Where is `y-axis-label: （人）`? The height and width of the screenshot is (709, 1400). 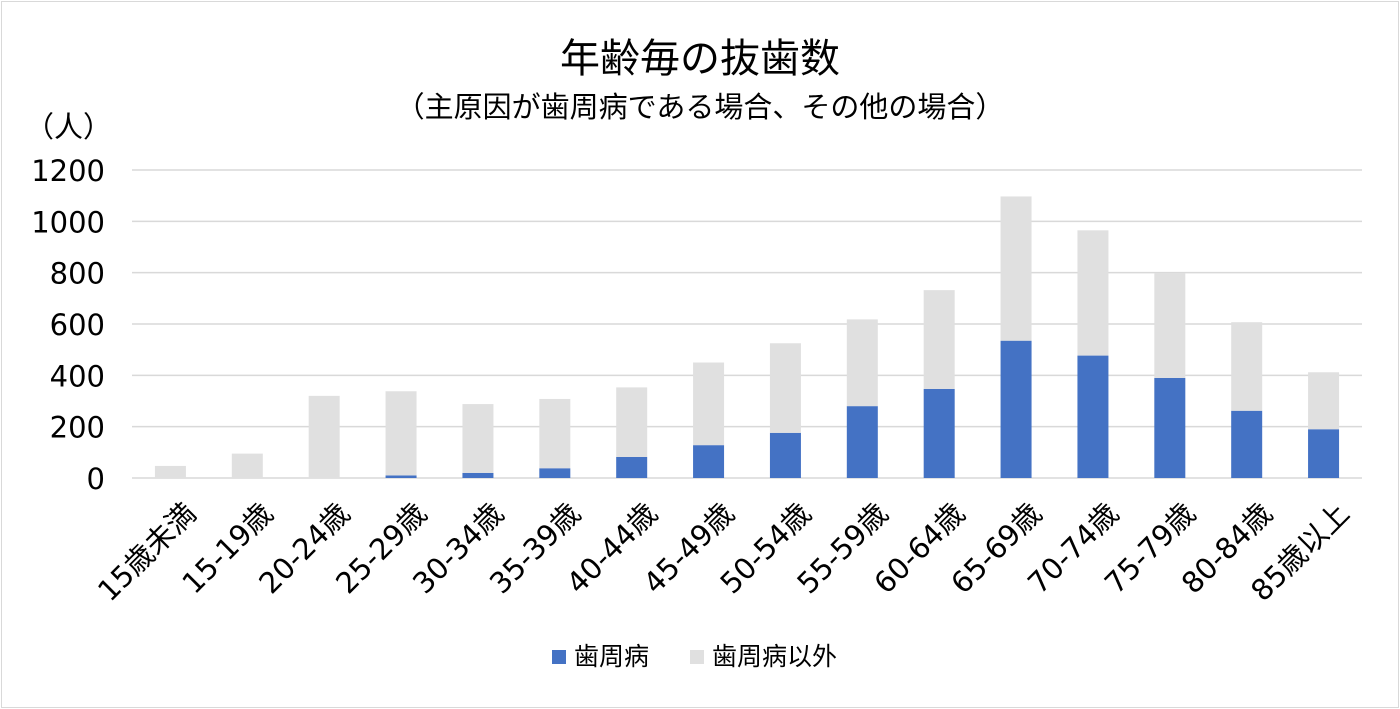 y-axis-label: （人） is located at coordinates (68, 127).